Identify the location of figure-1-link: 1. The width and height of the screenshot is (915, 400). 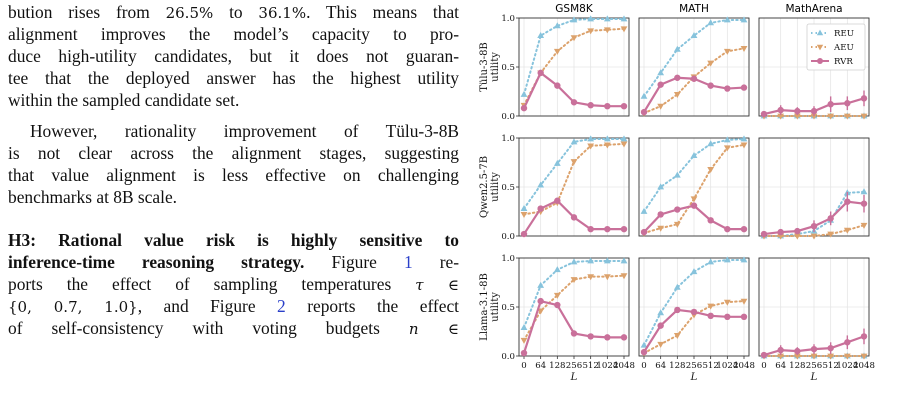
(408, 262).